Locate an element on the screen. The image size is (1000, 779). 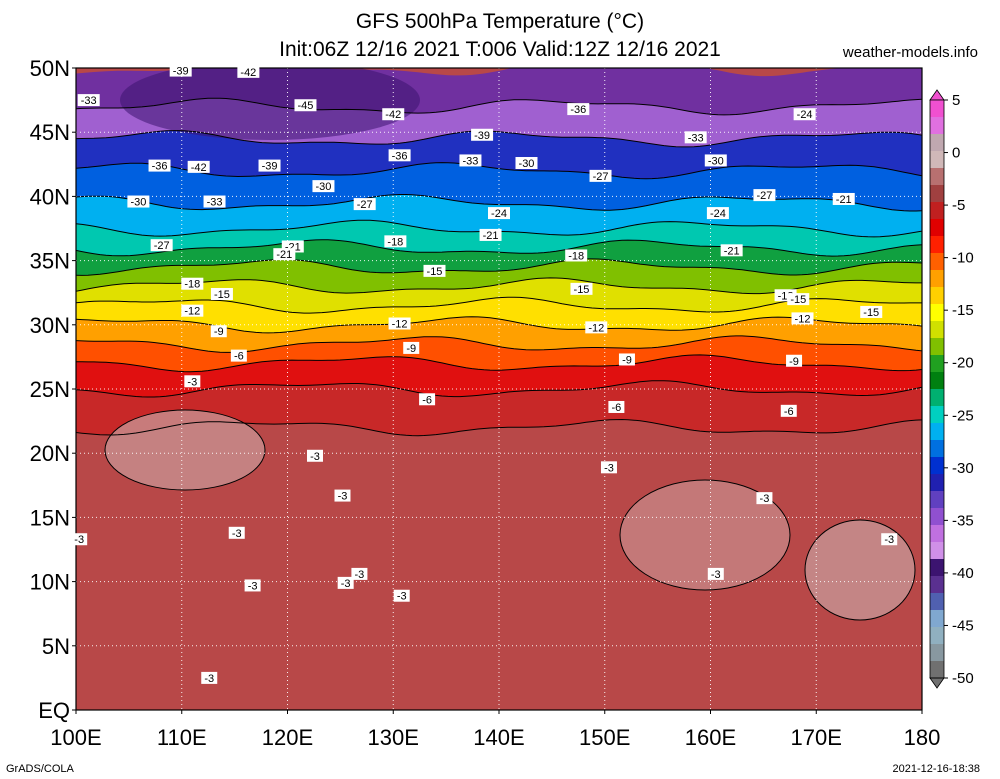
contour-label-text: -33 is located at coordinates (696, 138).